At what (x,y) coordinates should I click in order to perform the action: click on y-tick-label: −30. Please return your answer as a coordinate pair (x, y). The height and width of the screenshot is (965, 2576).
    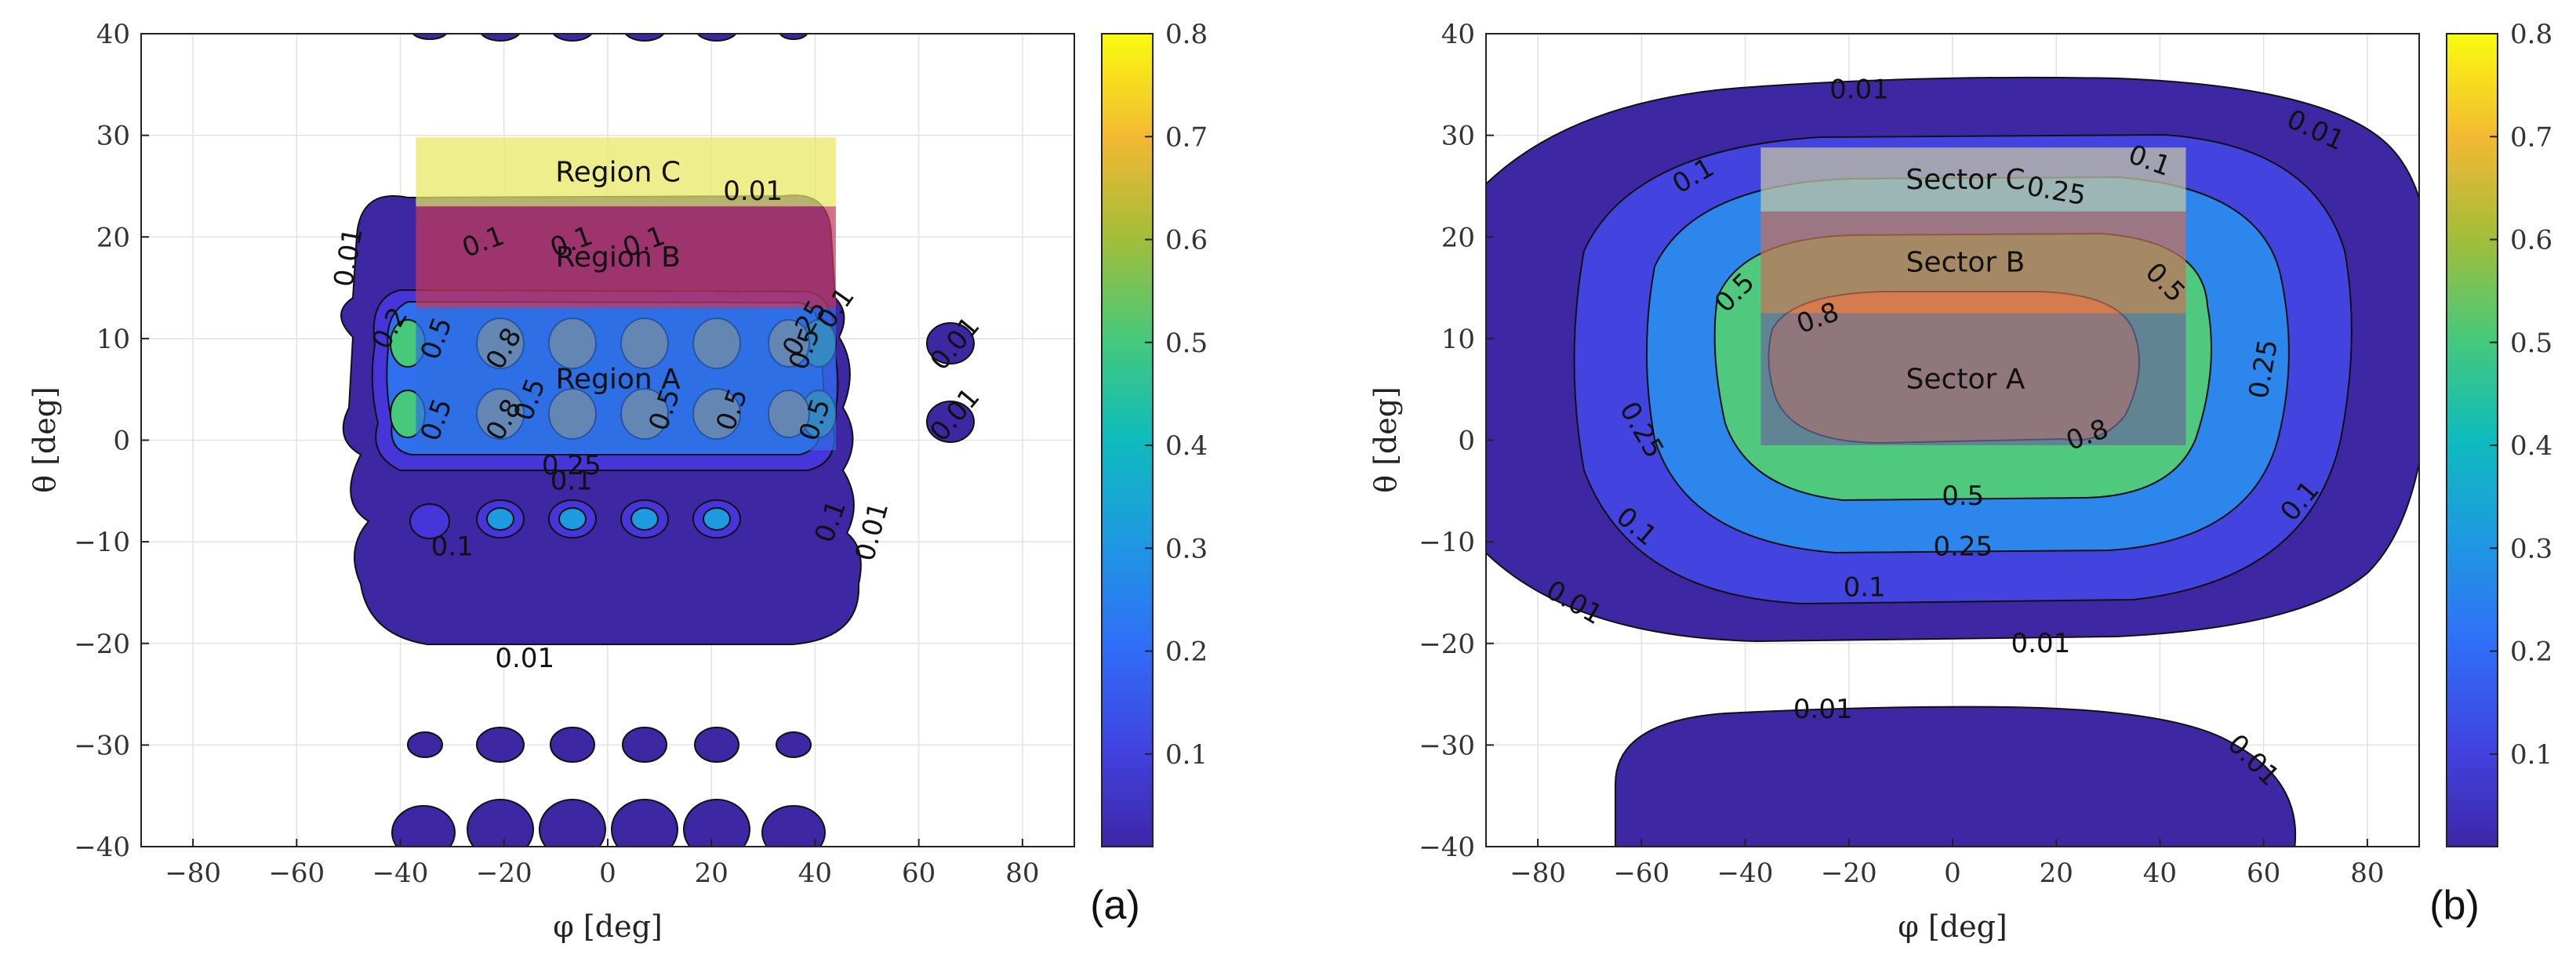
    Looking at the image, I should click on (102, 745).